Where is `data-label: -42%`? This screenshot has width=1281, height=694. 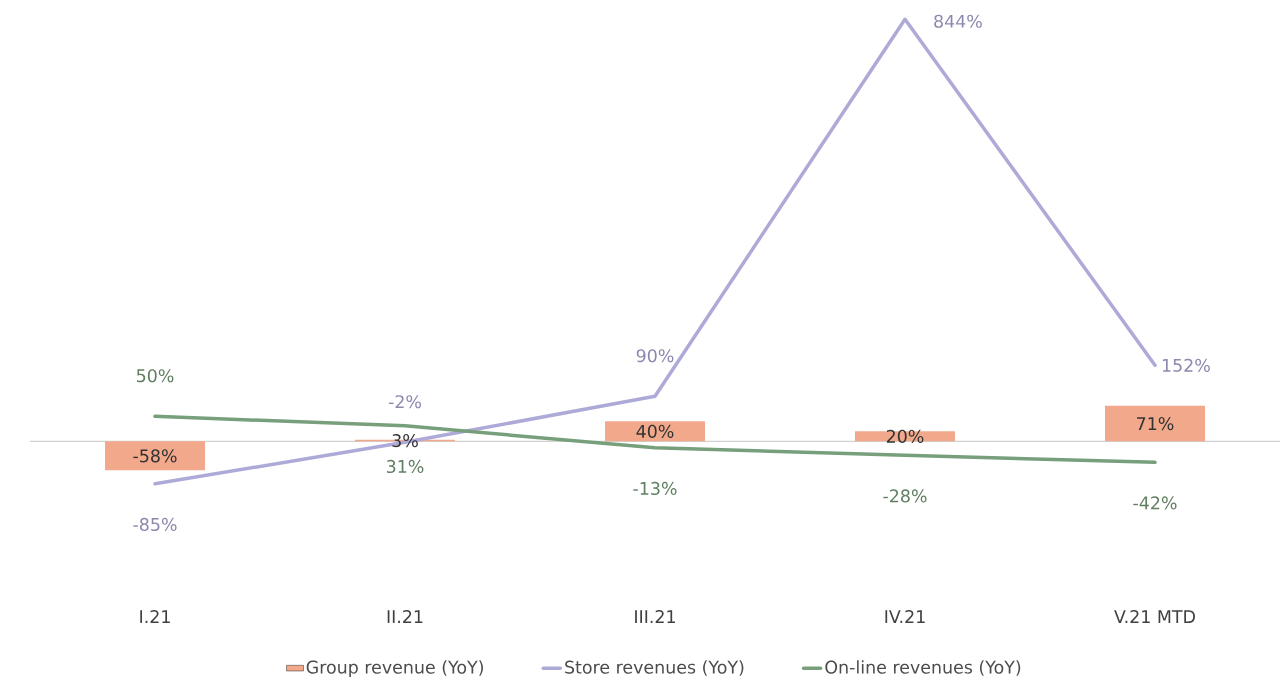 data-label: -42% is located at coordinates (1155, 503).